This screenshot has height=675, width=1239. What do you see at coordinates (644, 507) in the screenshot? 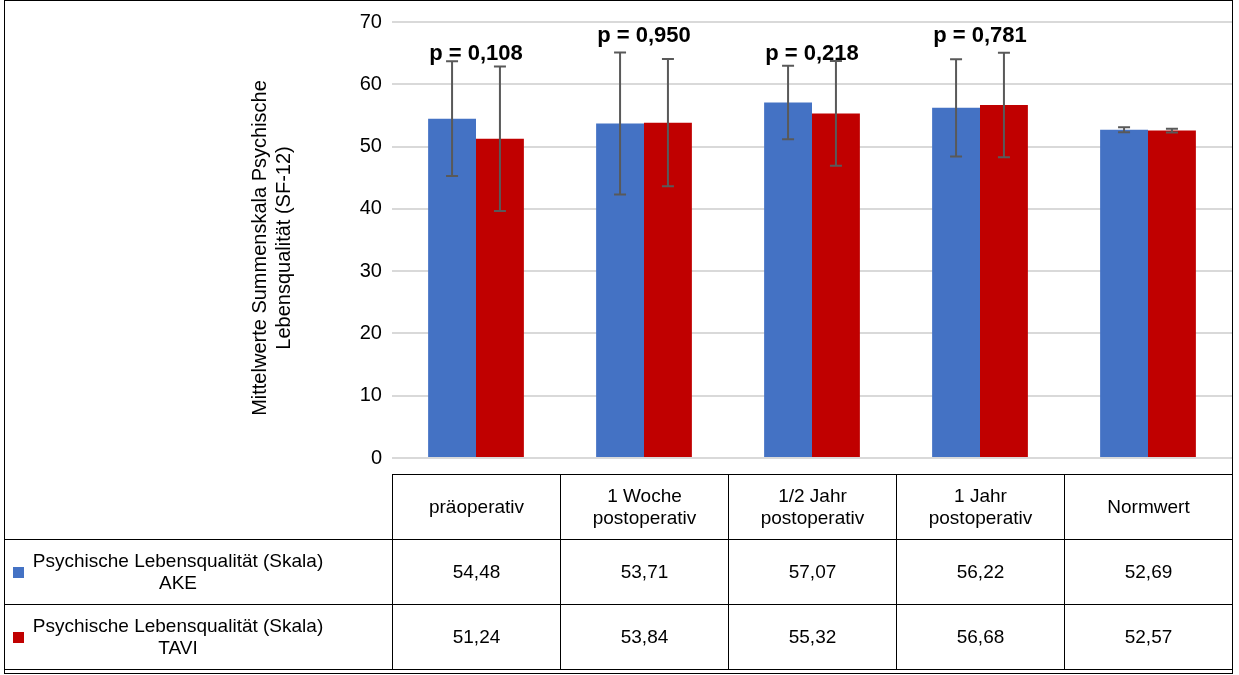
I see `x-tick-label: 1 Woche postoperativ` at bounding box center [644, 507].